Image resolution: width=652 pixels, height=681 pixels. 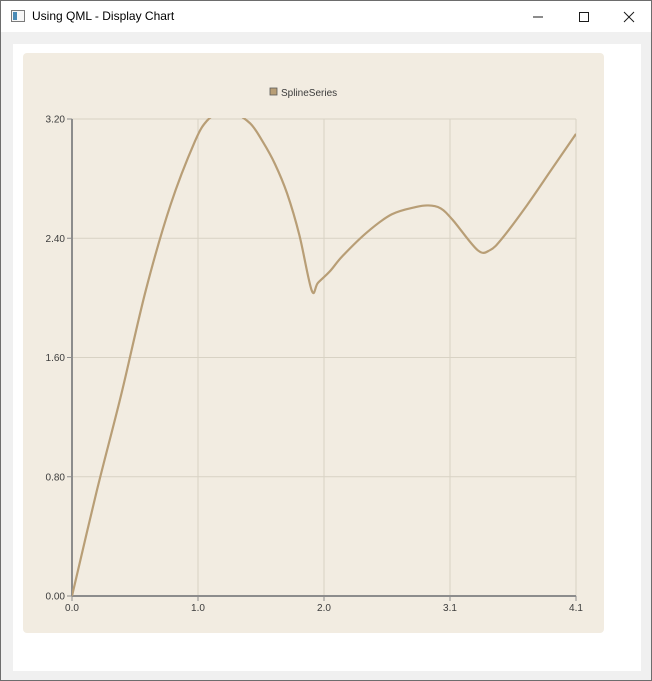 What do you see at coordinates (72, 608) in the screenshot?
I see `x-tick-label: 0.0` at bounding box center [72, 608].